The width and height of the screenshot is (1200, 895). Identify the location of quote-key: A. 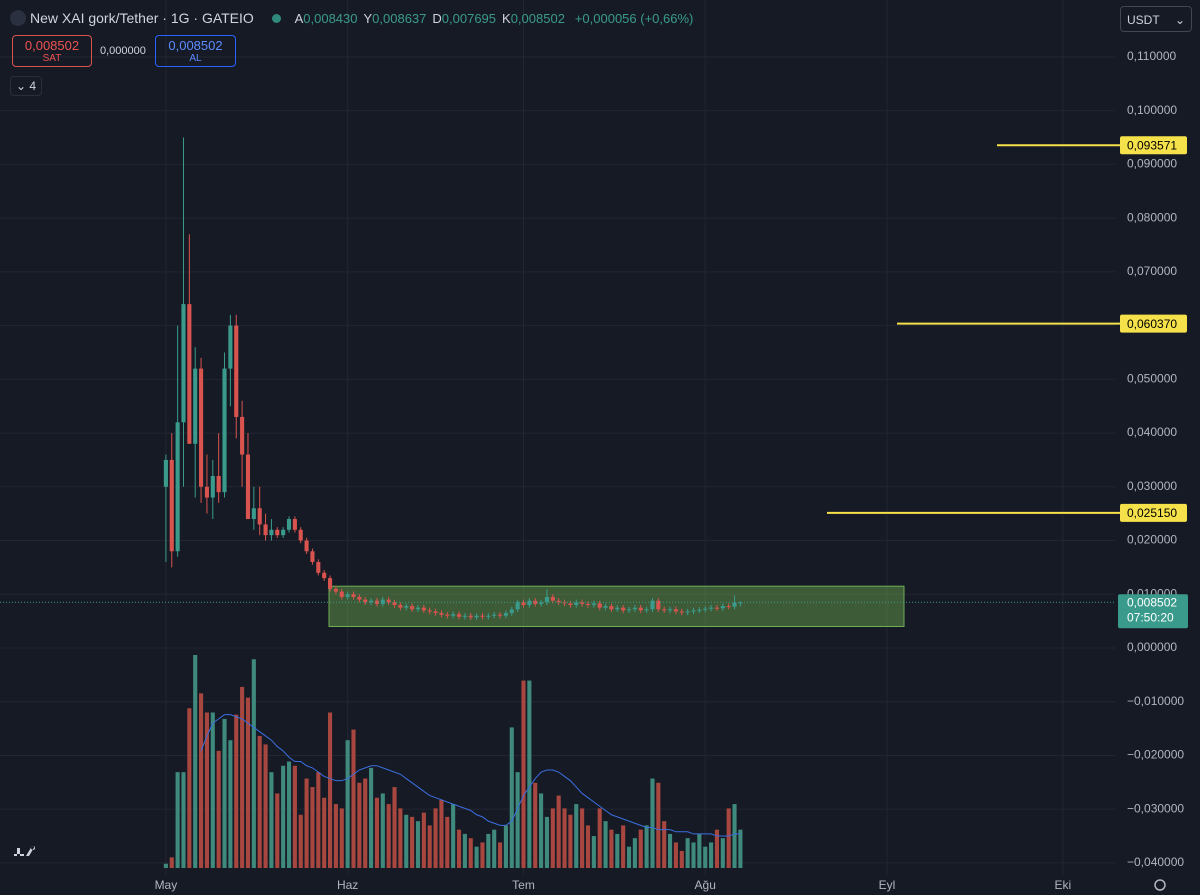
(299, 18).